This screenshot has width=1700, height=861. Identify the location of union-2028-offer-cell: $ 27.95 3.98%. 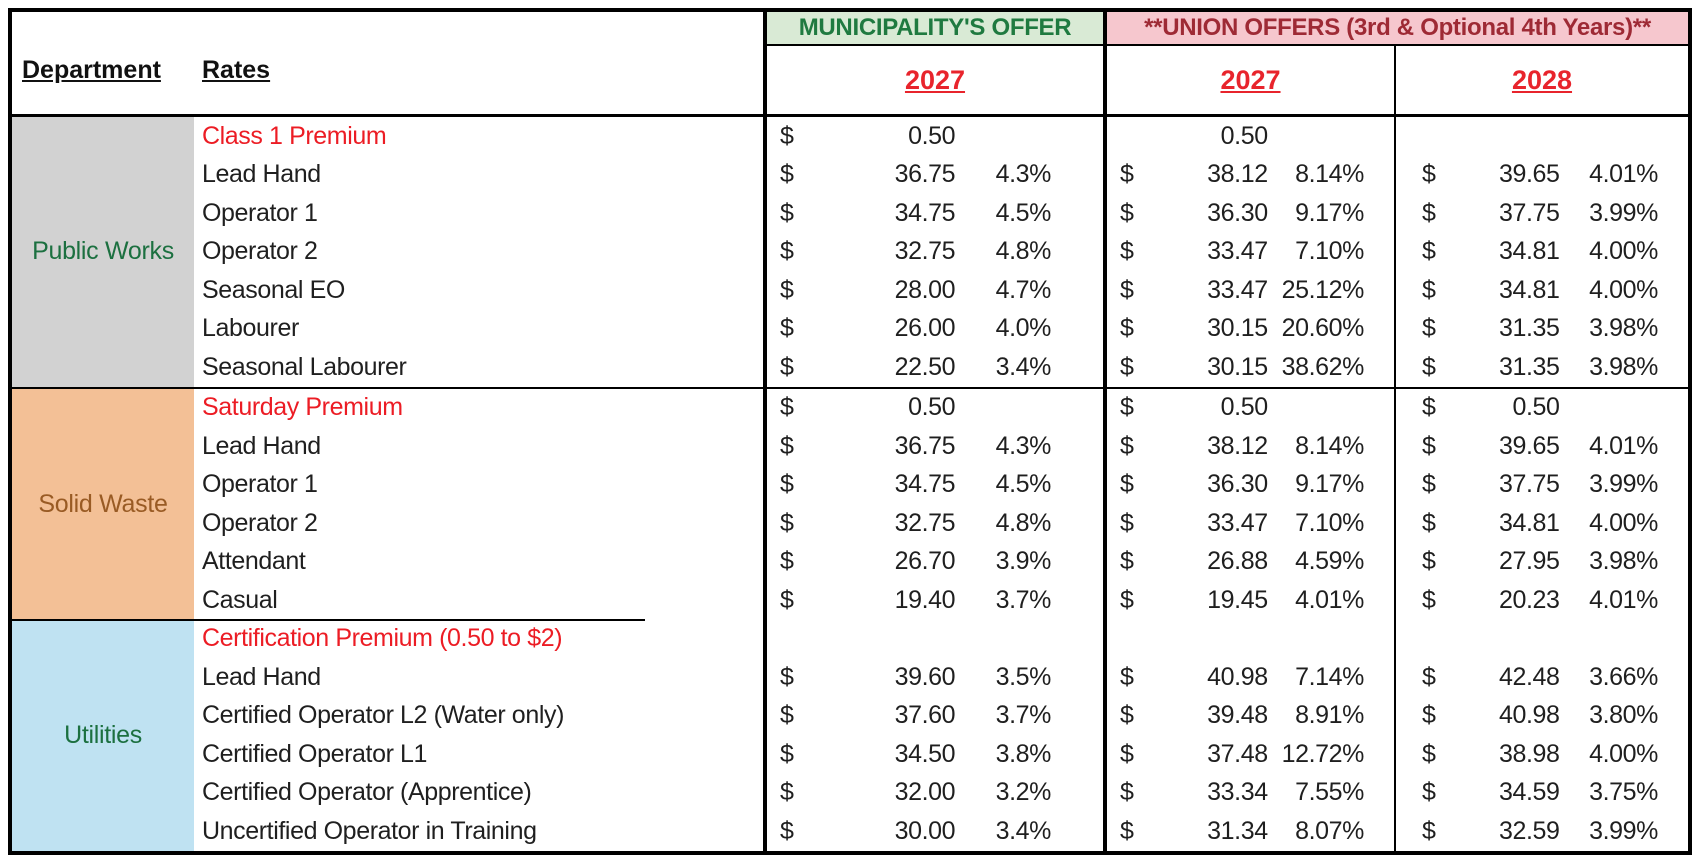
(1542, 562).